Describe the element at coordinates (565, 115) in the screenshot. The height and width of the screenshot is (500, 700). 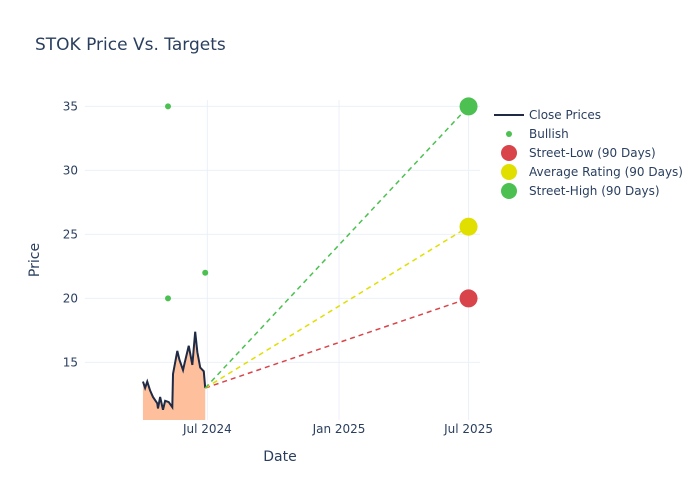
I see `legend-label: Close Prices` at that location.